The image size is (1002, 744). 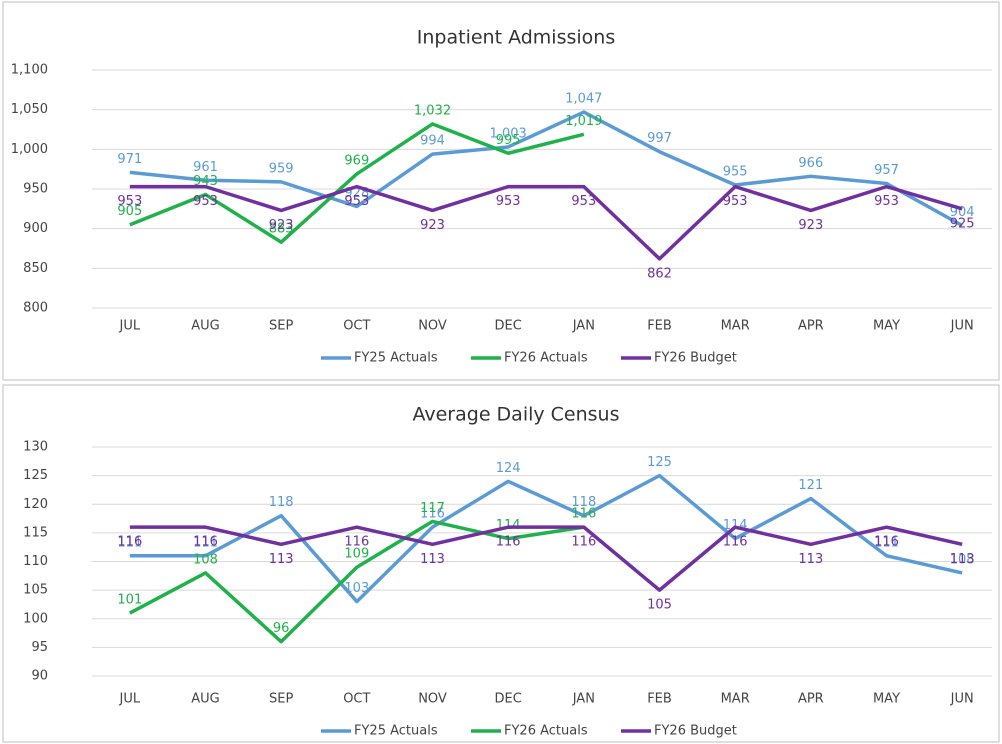 What do you see at coordinates (735, 326) in the screenshot?
I see `x-tick-label: MAR` at bounding box center [735, 326].